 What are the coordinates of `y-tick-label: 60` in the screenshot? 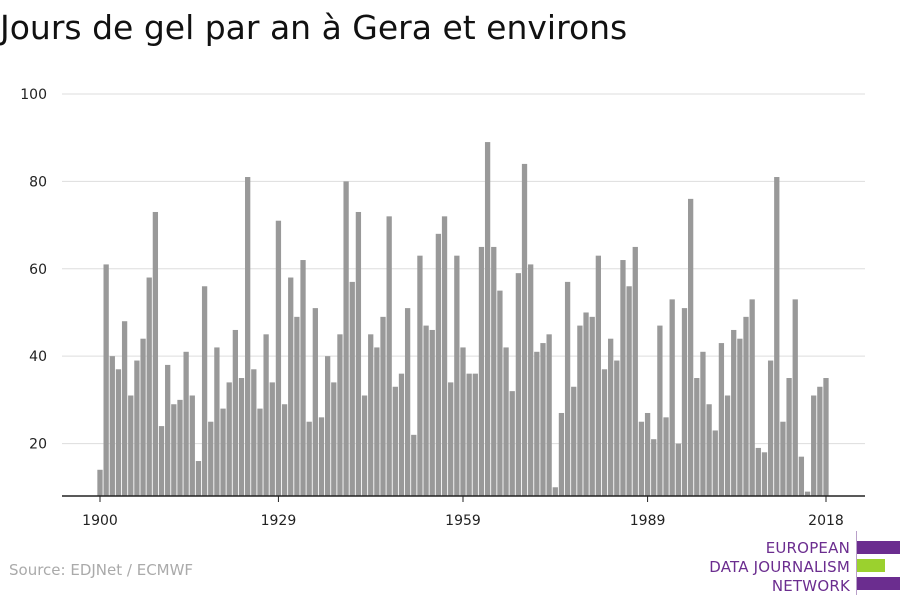 It's located at (38, 270).